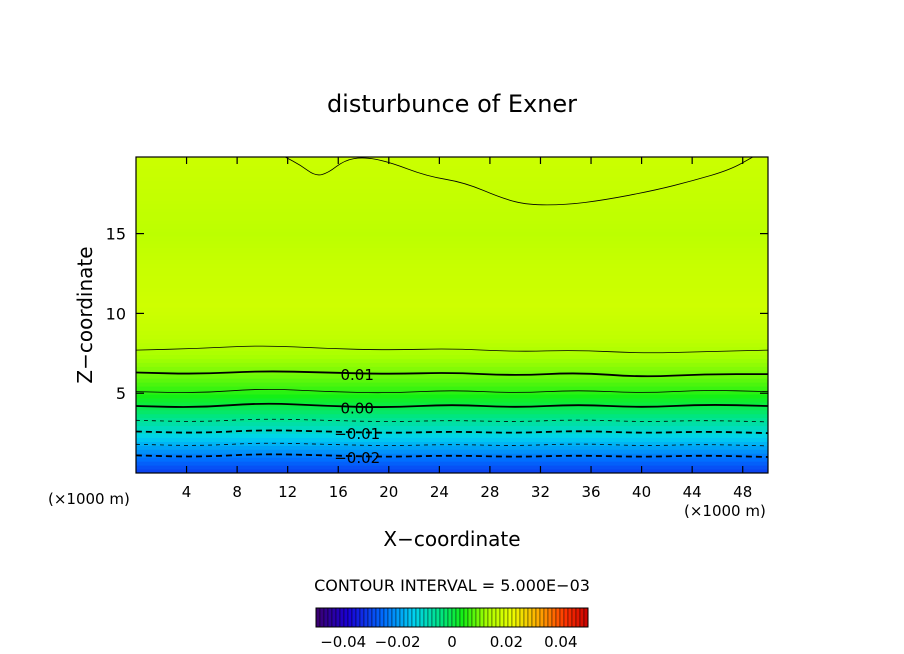 Image resolution: width=904 pixels, height=654 pixels. Describe the element at coordinates (343, 642) in the screenshot. I see `colorbar-tick-label: −0.04` at that location.